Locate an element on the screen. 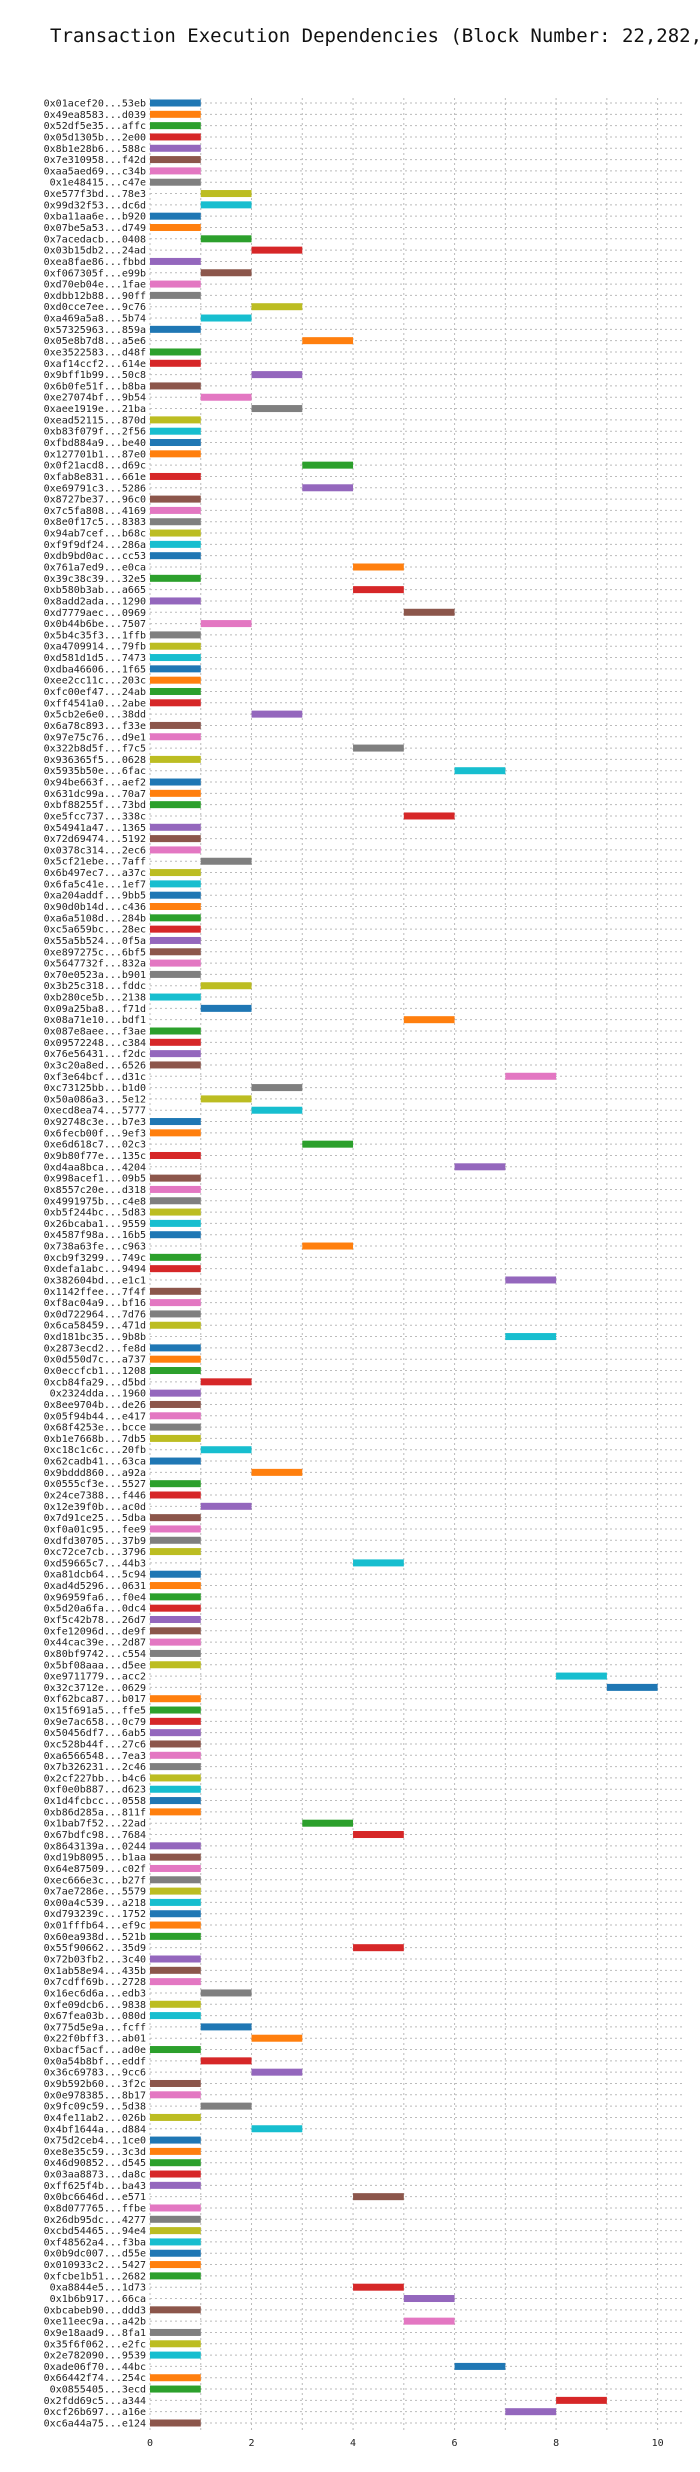  y-tick-label: 0x99d32f53...dc6d is located at coordinates (95, 205).